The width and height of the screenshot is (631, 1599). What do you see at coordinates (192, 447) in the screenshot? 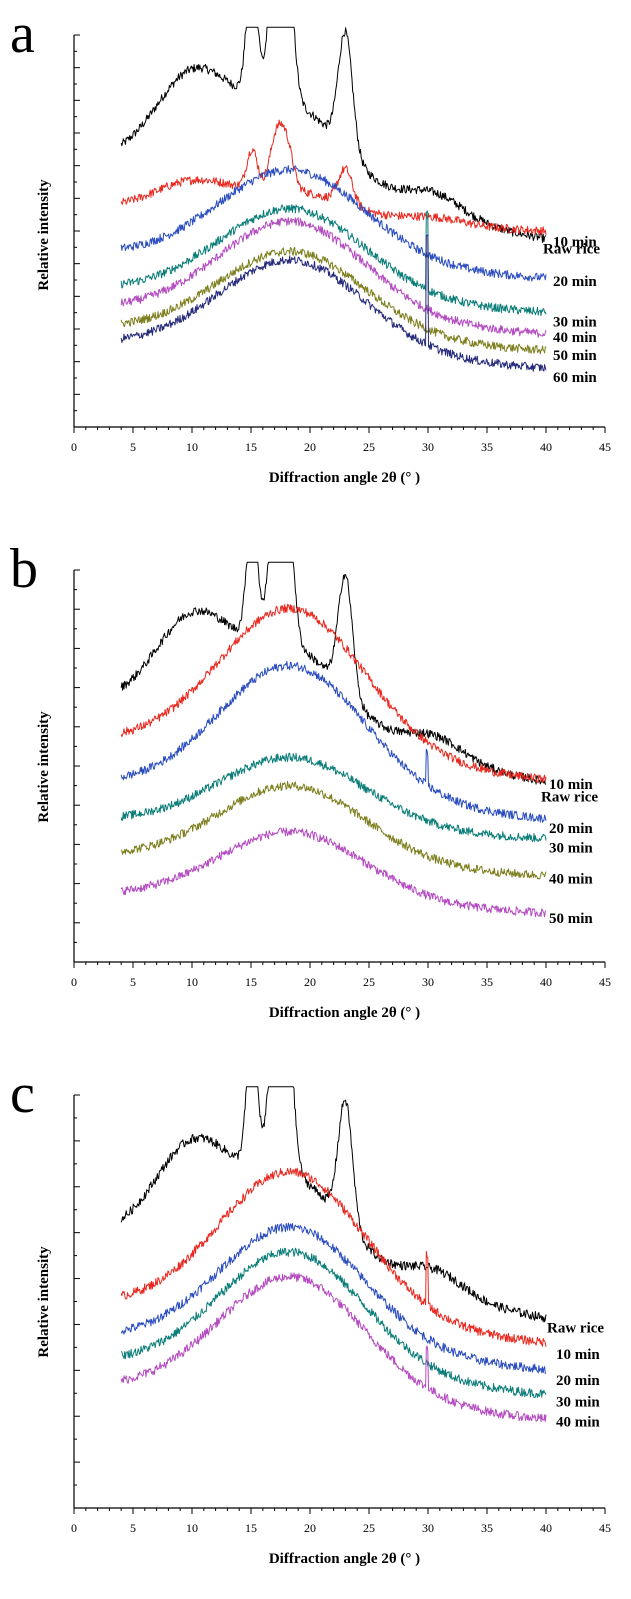
I see `panel-a-x-tick-label: 10` at bounding box center [192, 447].